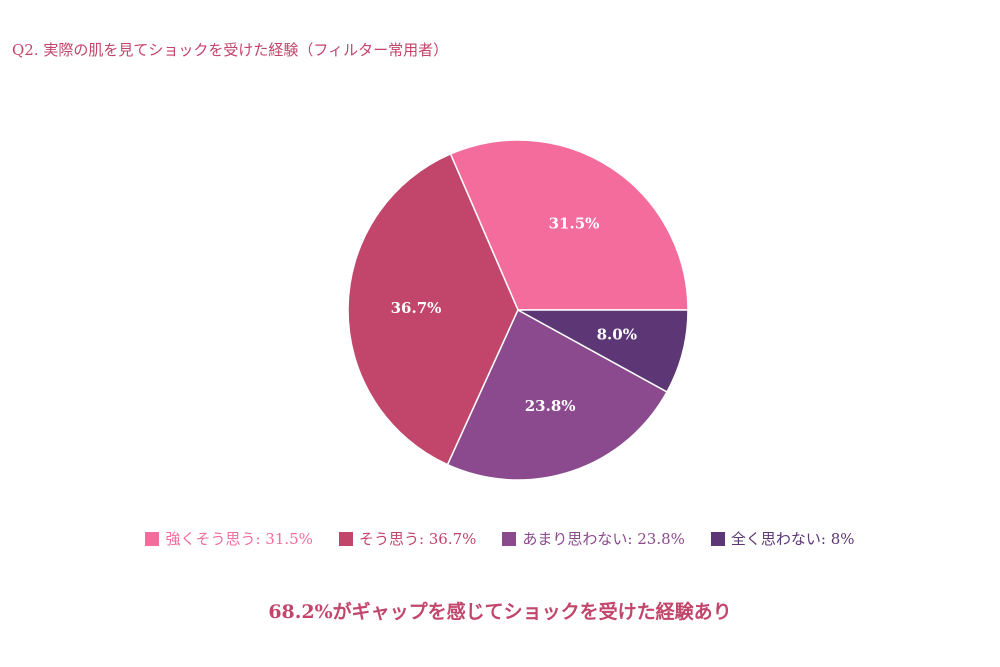 This screenshot has width=1000, height=667. I want to click on pie-slice-label-strongly-disagree: 8.0%, so click(617, 334).